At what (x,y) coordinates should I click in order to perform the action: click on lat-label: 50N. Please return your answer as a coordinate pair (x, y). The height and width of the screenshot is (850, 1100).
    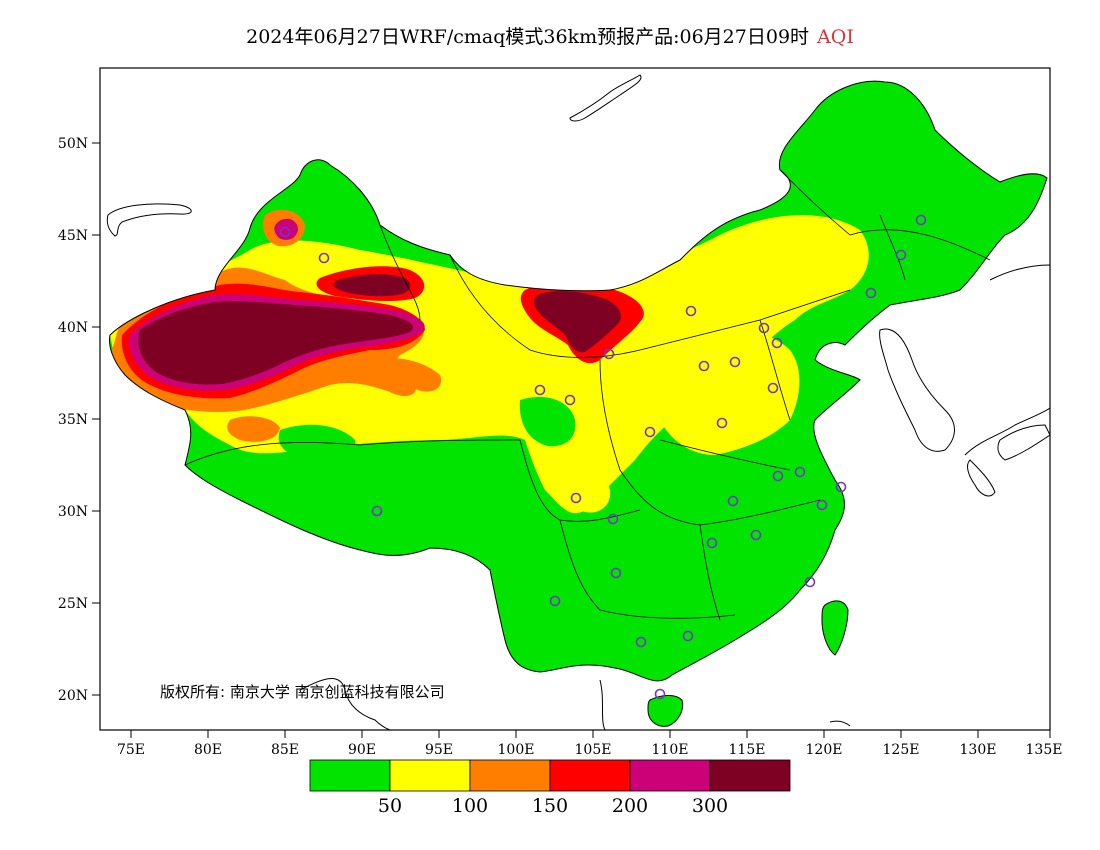
    Looking at the image, I should click on (73, 144).